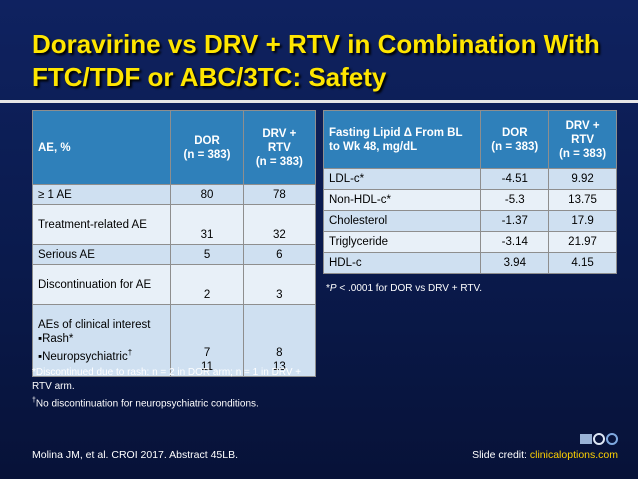  I want to click on row-label: Serious AE, so click(101, 254).